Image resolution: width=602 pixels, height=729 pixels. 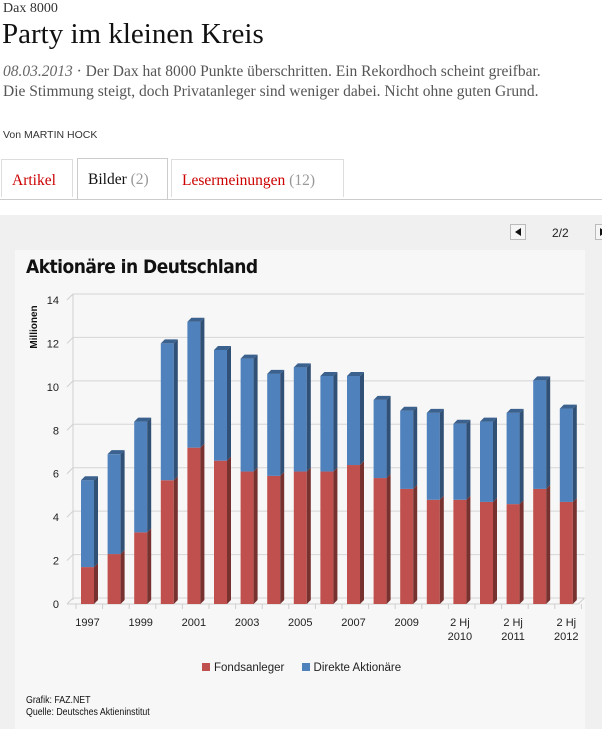 I want to click on y-tick-label: 0, so click(x=56, y=605).